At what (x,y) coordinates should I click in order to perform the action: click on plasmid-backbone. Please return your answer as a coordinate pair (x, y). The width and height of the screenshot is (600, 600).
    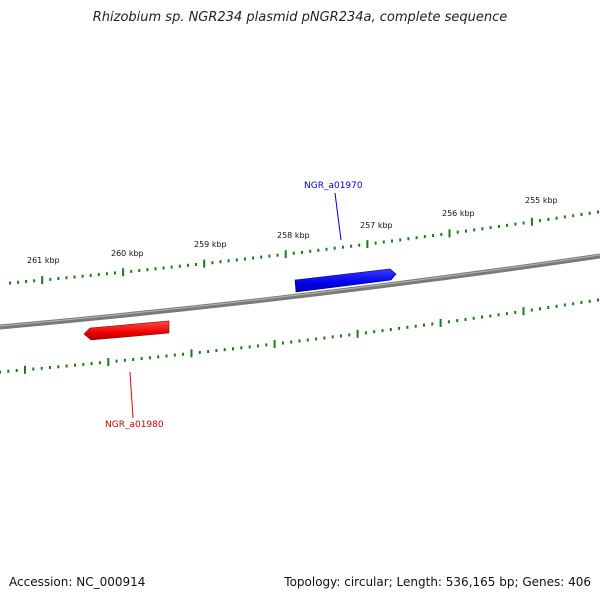
    Looking at the image, I should click on (300, 291).